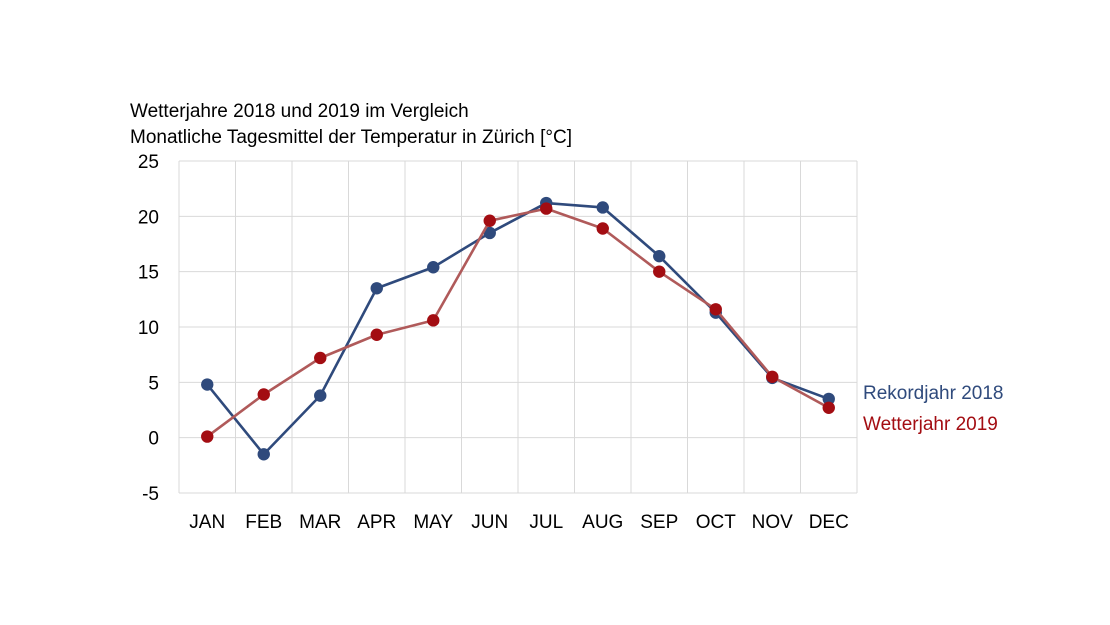  I want to click on x-tick-label: NOV, so click(773, 522).